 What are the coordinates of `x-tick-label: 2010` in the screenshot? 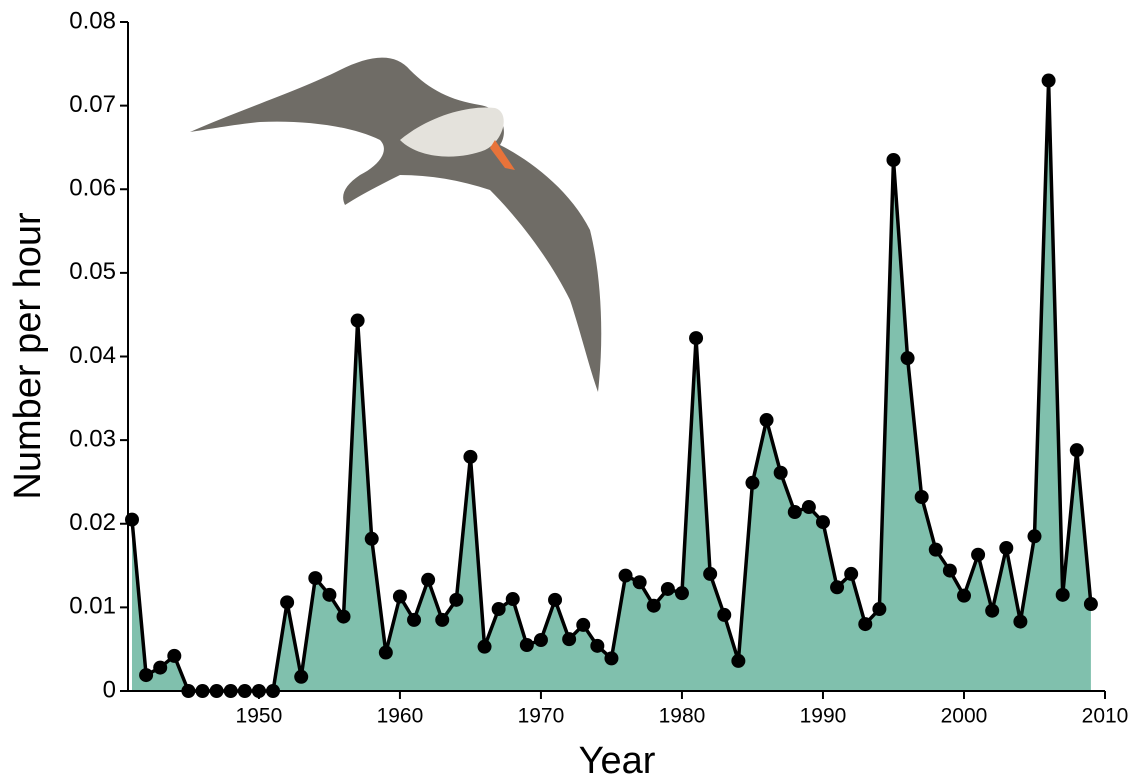 It's located at (1105, 716).